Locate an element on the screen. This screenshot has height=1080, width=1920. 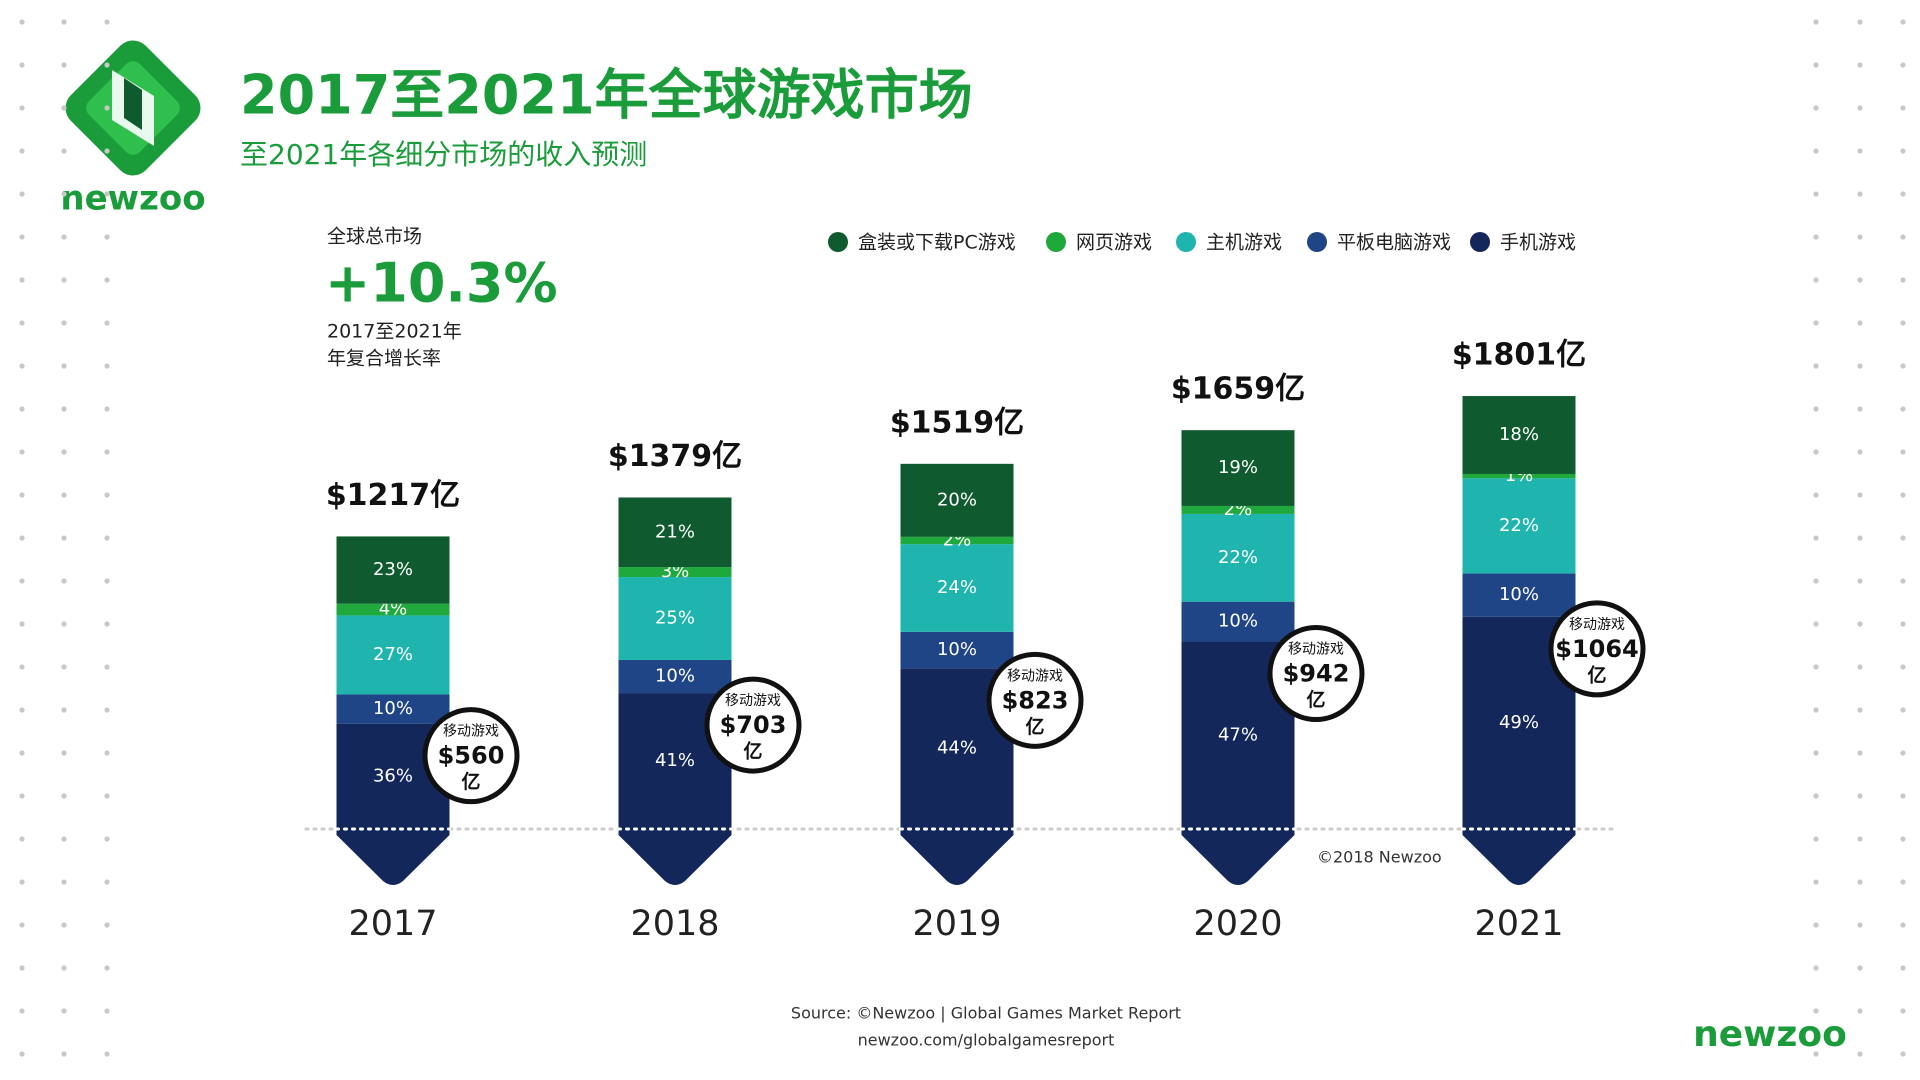
logo-text: newzoo is located at coordinates (132, 199).